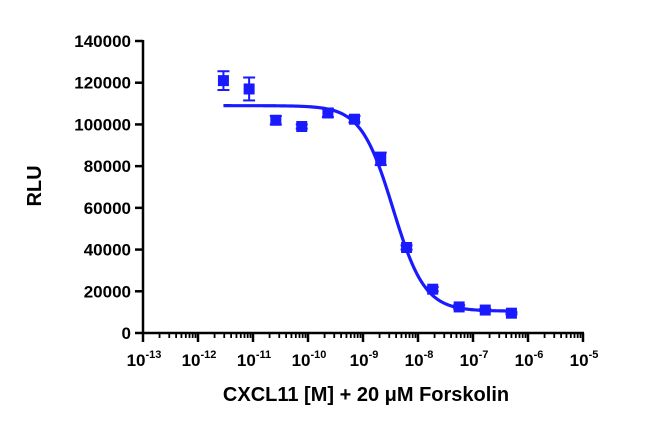  What do you see at coordinates (35, 185) in the screenshot?
I see `y-axis-label: RLU` at bounding box center [35, 185].